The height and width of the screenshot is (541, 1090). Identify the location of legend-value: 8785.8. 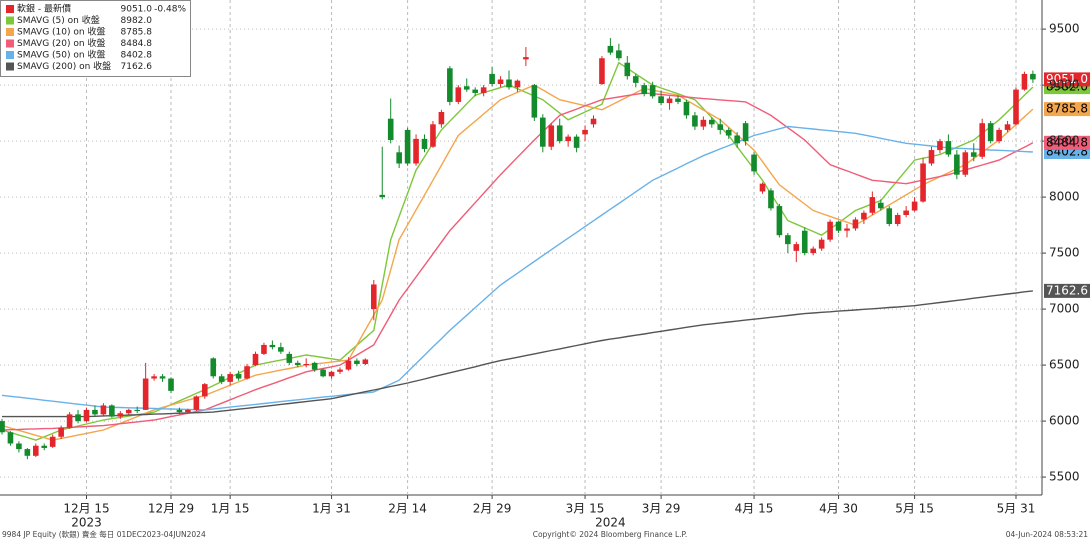
(137, 33).